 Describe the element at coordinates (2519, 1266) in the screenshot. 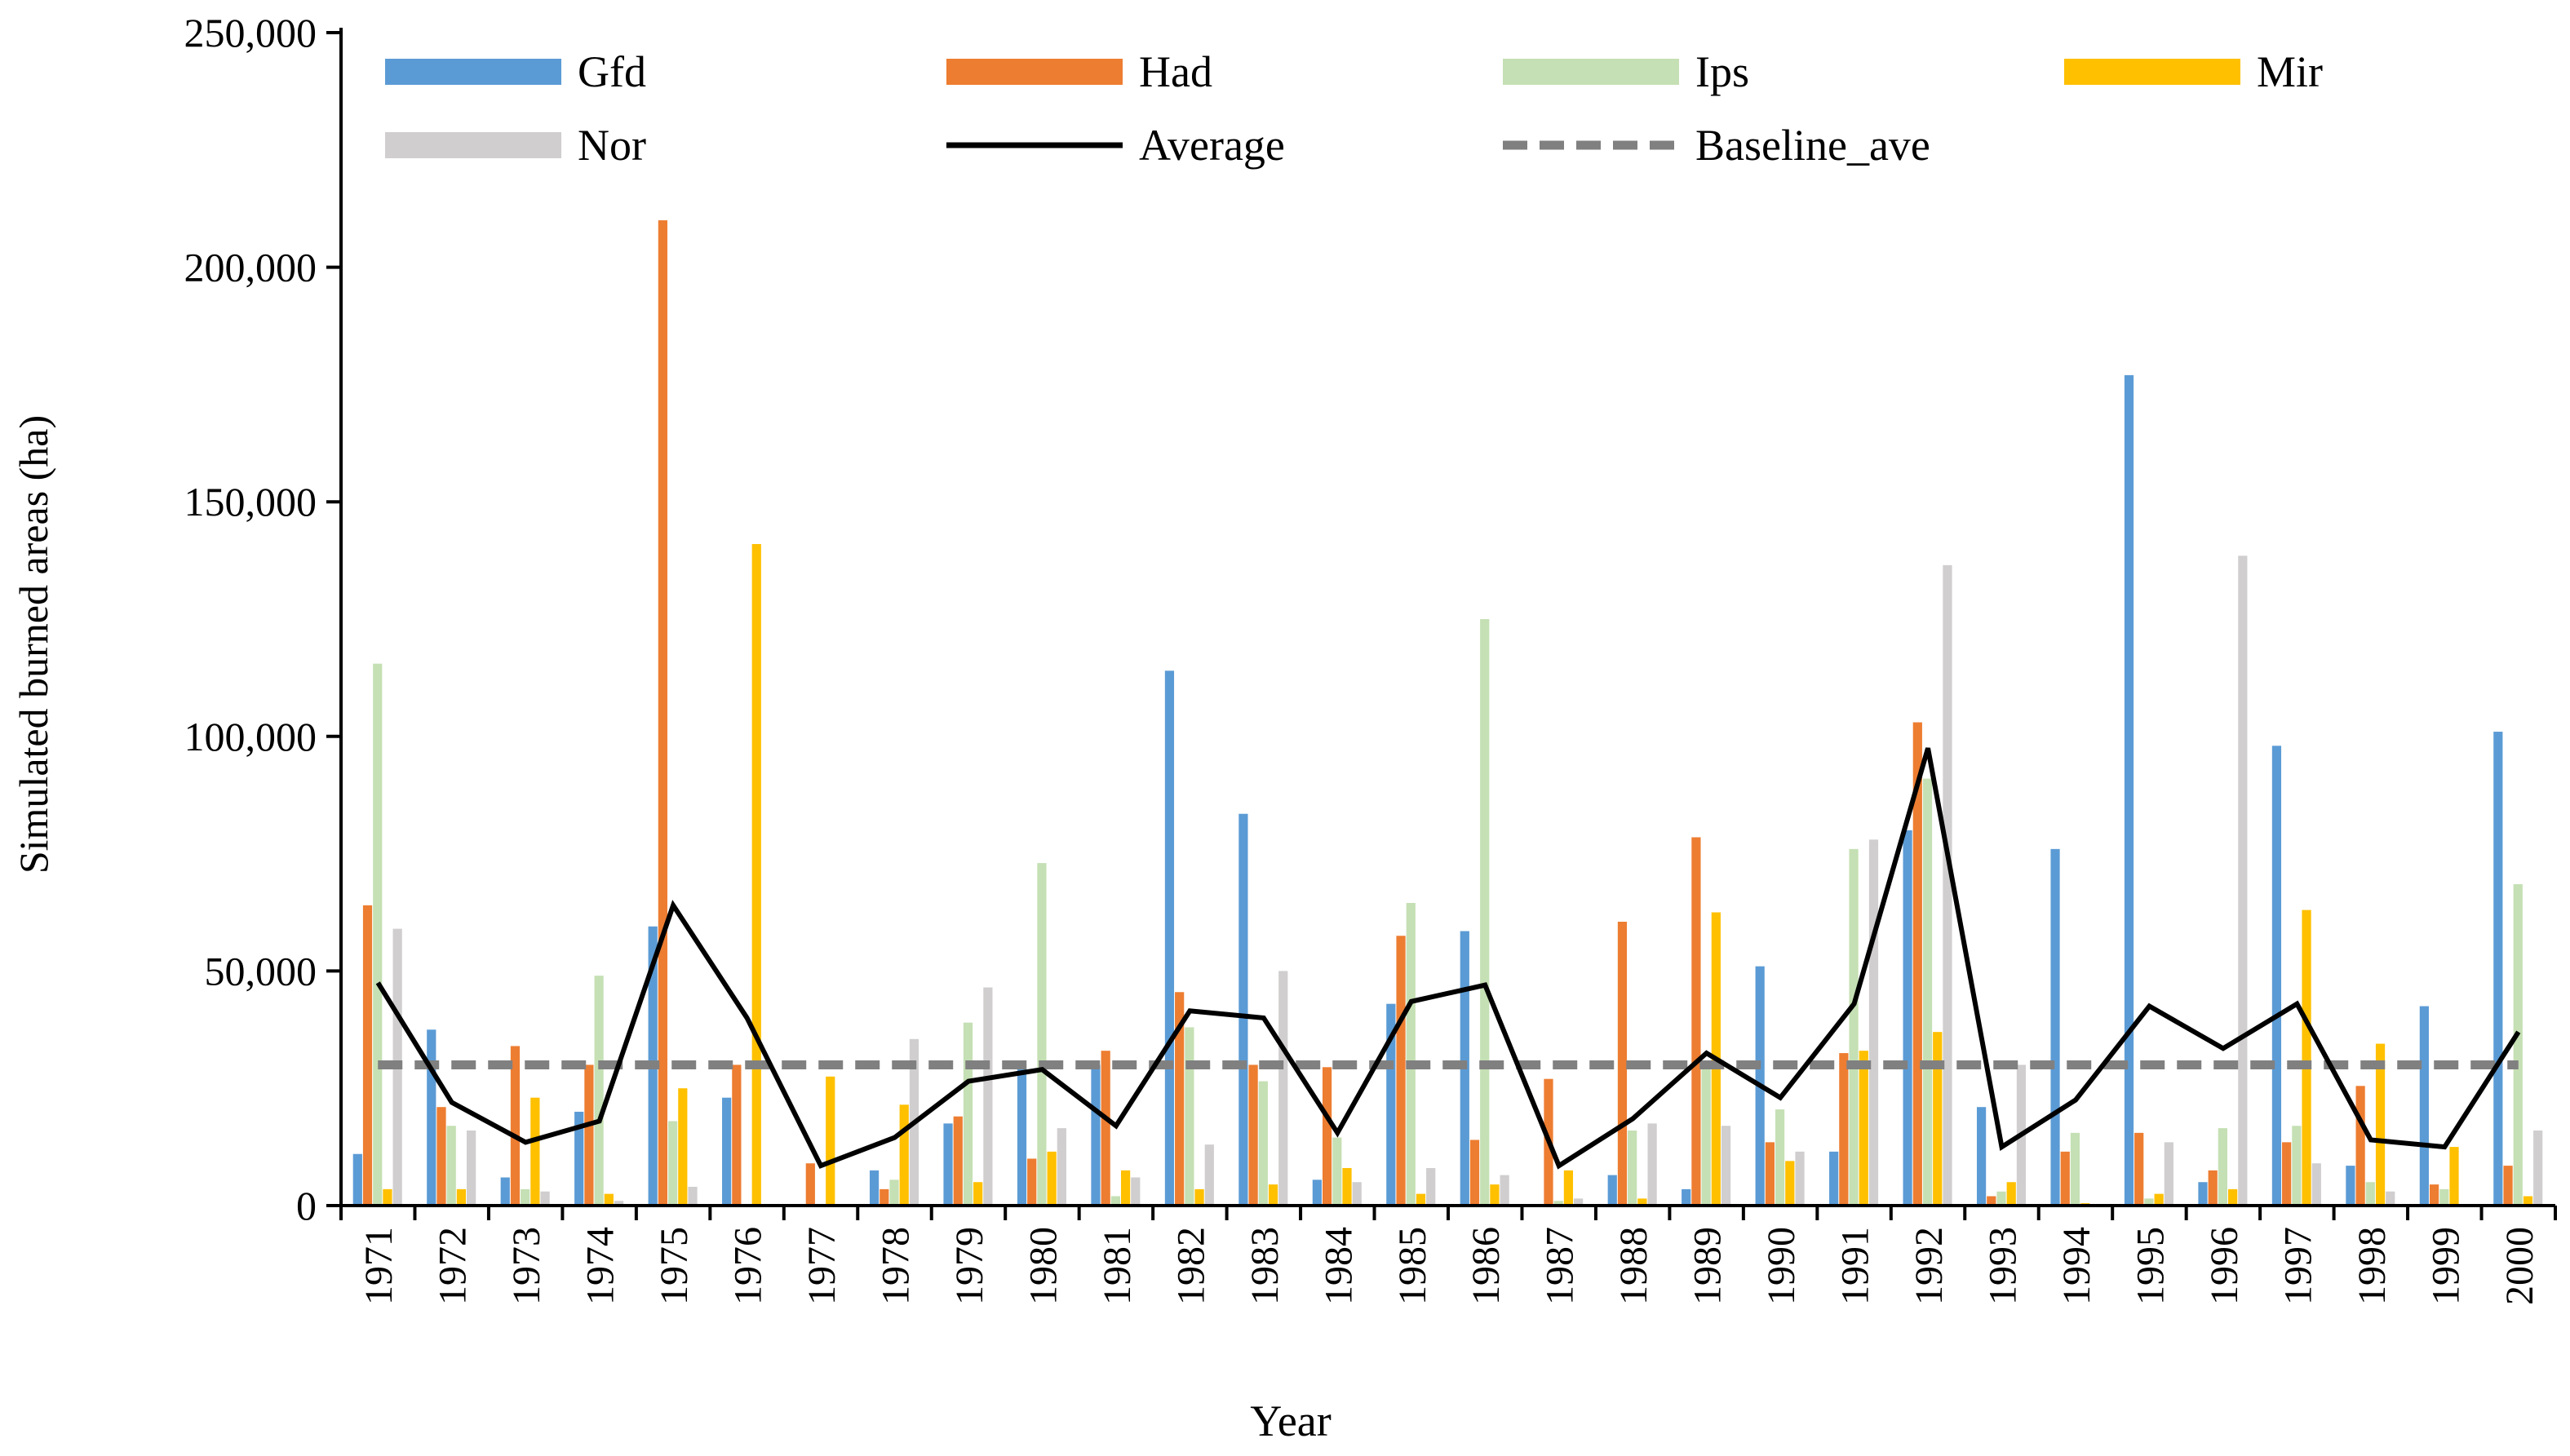

I see `x-tick-label-2000: 2000` at that location.